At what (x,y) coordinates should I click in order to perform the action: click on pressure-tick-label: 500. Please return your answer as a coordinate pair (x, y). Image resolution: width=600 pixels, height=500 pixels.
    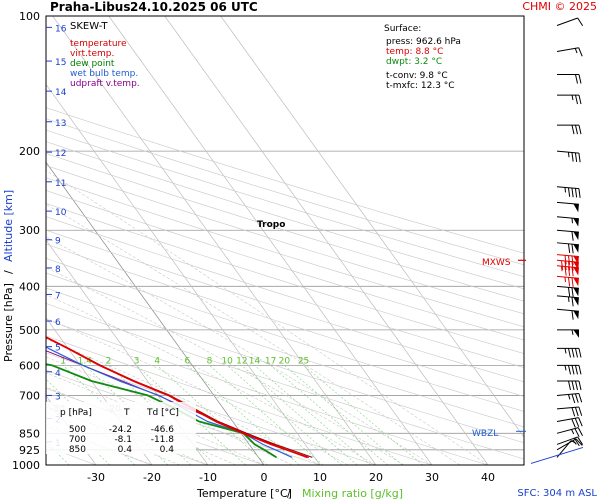
    Looking at the image, I should click on (29, 330).